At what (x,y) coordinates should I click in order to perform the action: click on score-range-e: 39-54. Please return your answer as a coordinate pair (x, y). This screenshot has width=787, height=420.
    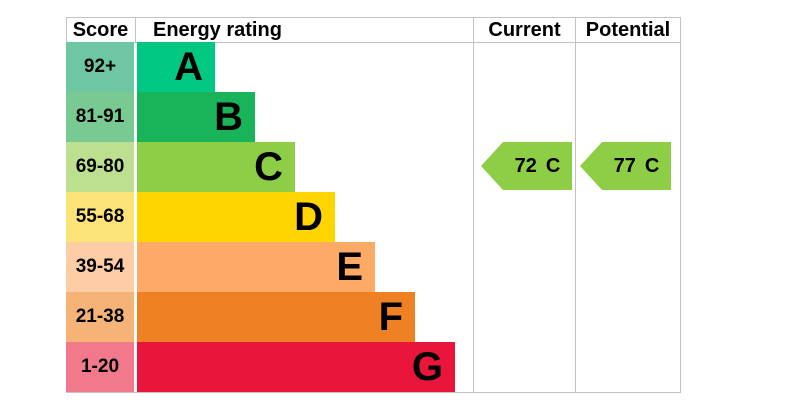
    Looking at the image, I should click on (100, 267).